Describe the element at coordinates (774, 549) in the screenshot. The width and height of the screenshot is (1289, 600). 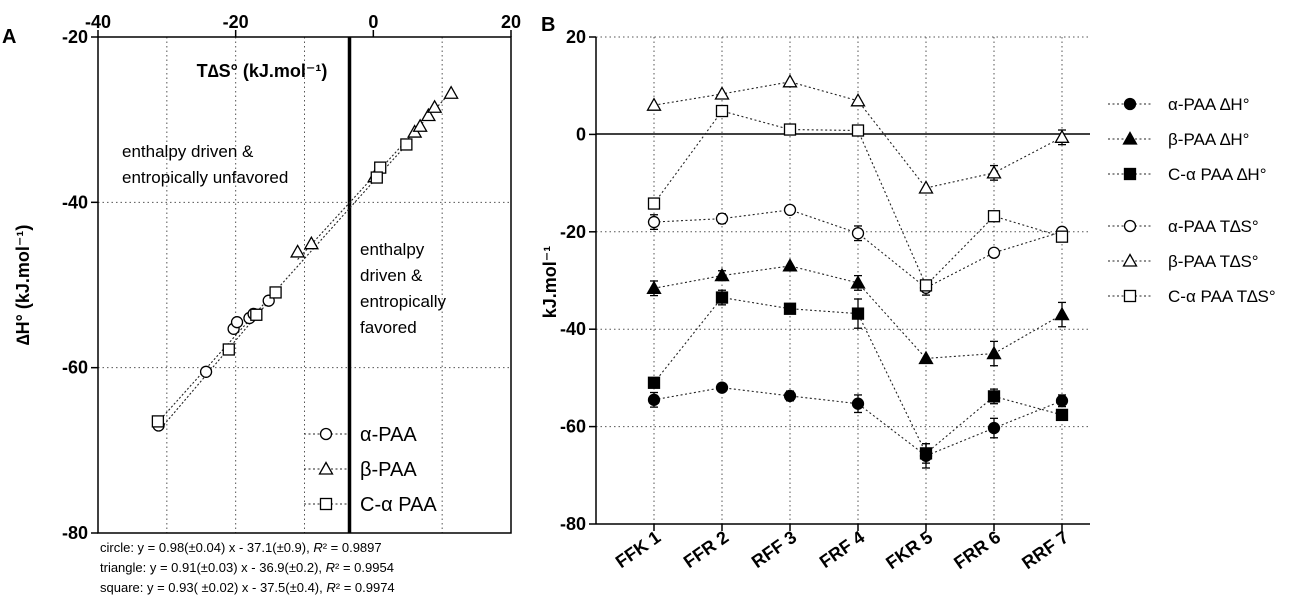
I see `x-tick-label: RFF 3` at that location.